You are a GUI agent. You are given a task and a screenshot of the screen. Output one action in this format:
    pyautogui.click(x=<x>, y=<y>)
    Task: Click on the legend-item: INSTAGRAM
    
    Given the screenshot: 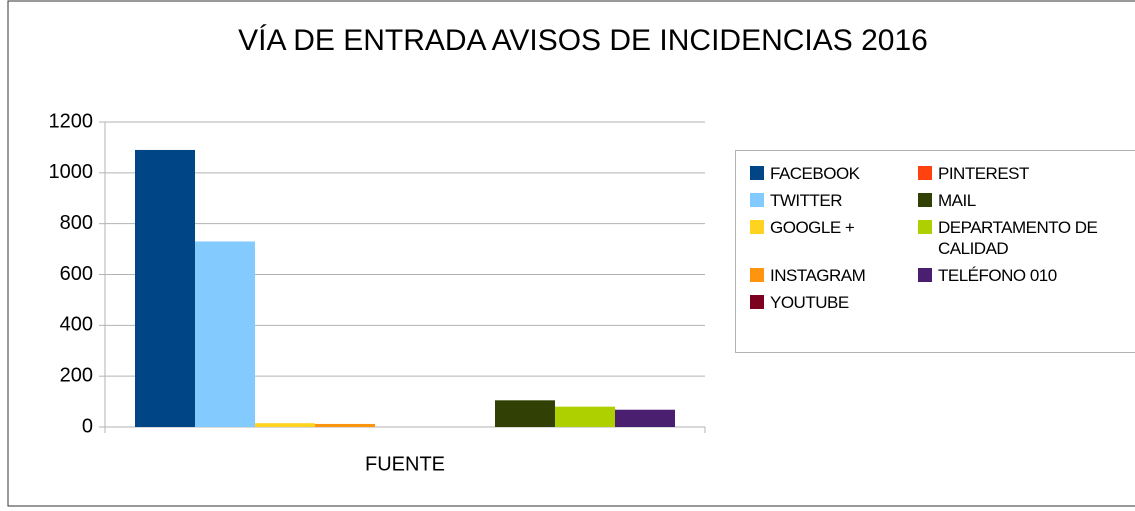 What is the action you would take?
    pyautogui.click(x=834, y=275)
    